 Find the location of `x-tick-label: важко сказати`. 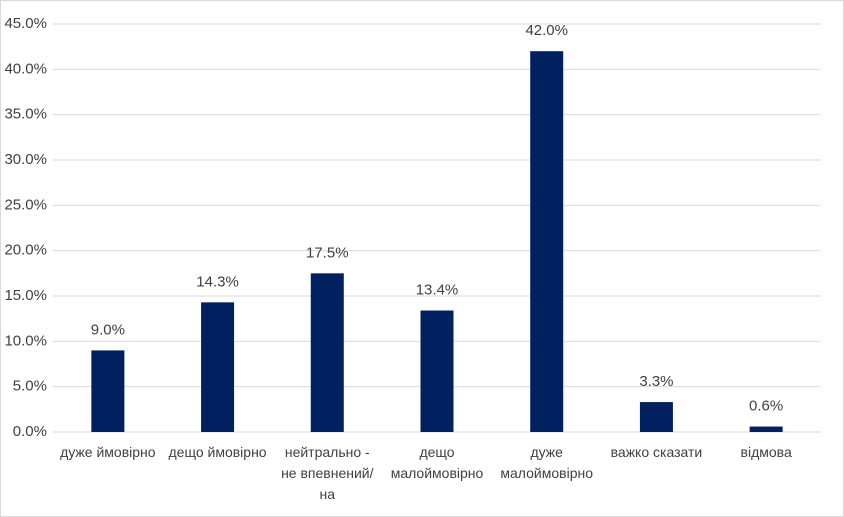

x-tick-label: важко сказати is located at coordinates (656, 452).